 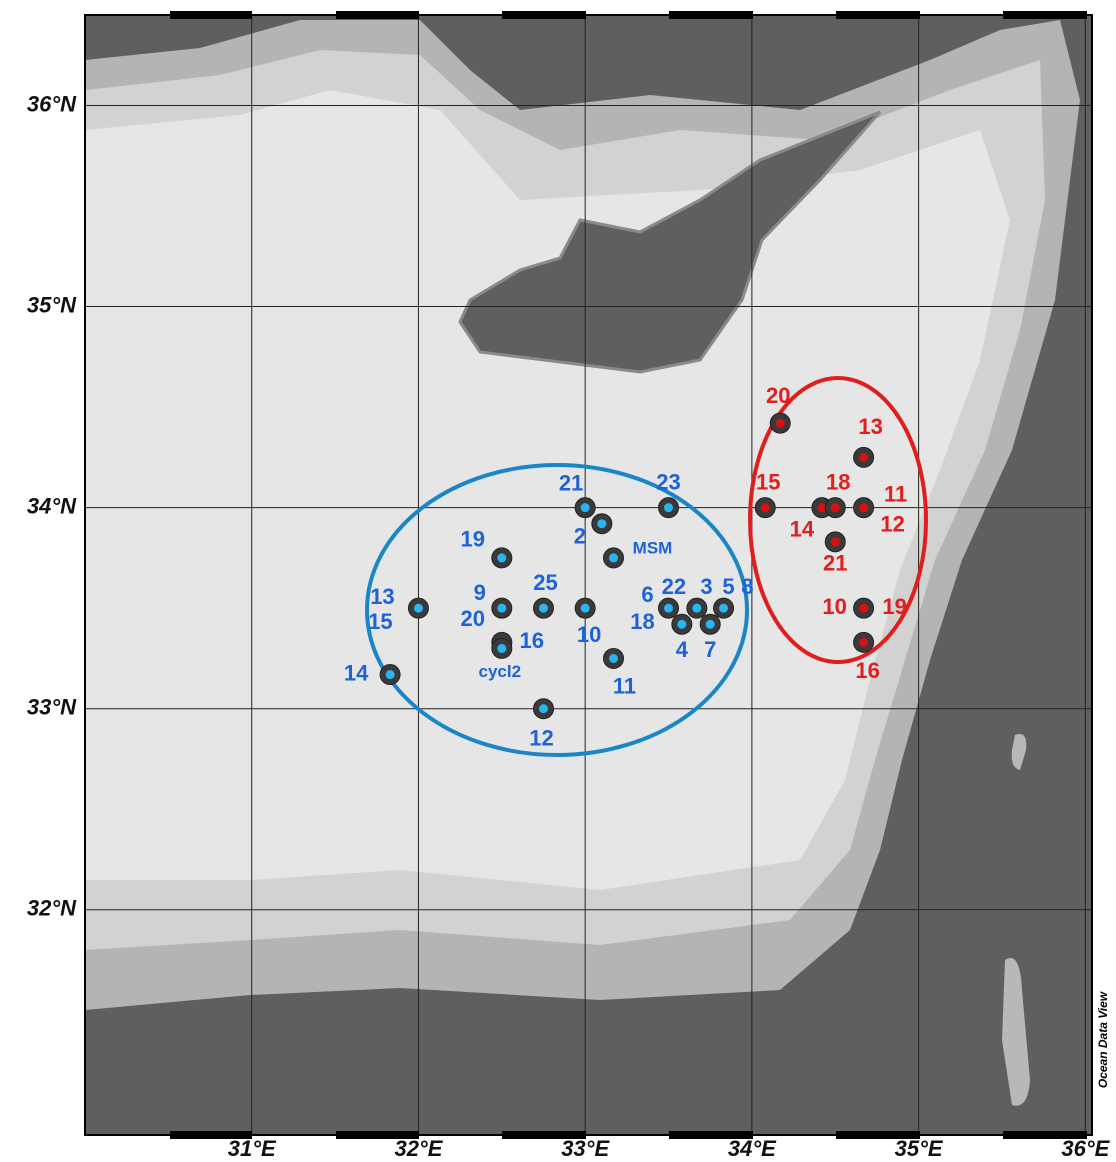 I want to click on x-tick-label: 32°E, so click(x=418, y=1148).